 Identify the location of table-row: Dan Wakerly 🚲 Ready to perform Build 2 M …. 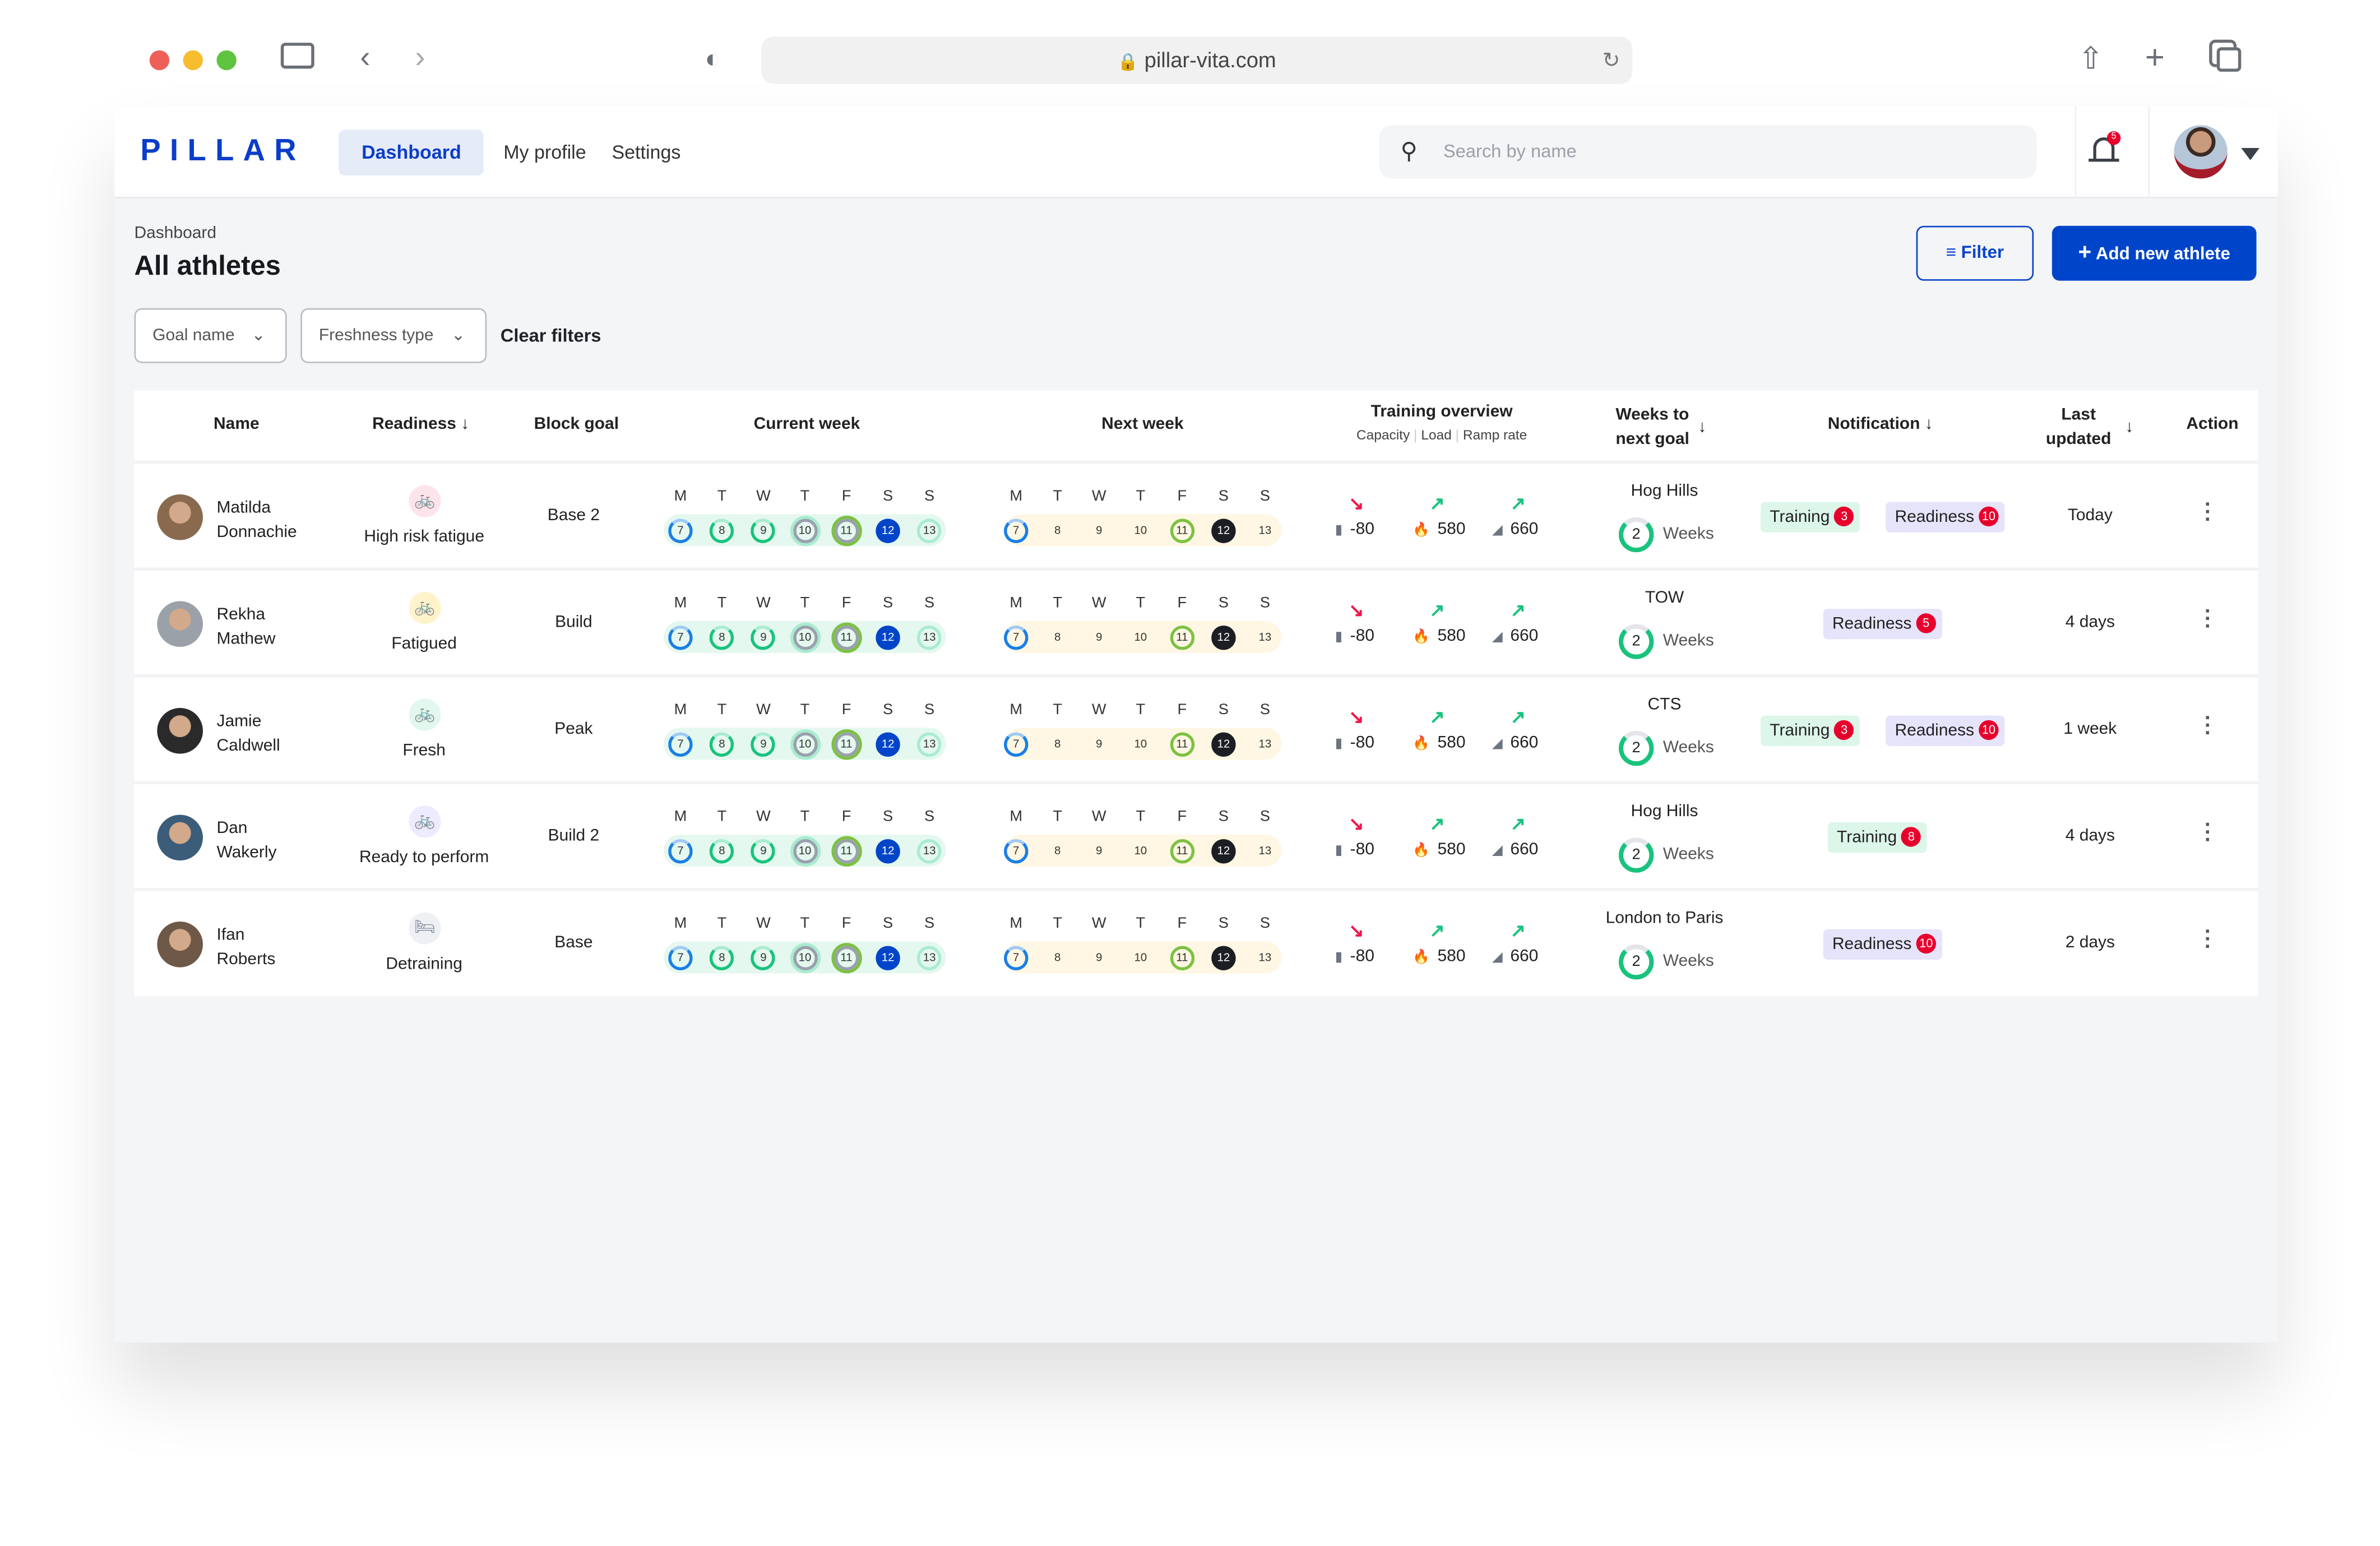
(1196, 834).